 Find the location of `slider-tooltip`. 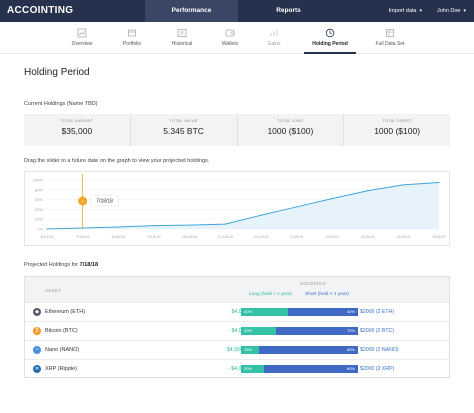

slider-tooltip is located at coordinates (104, 200).